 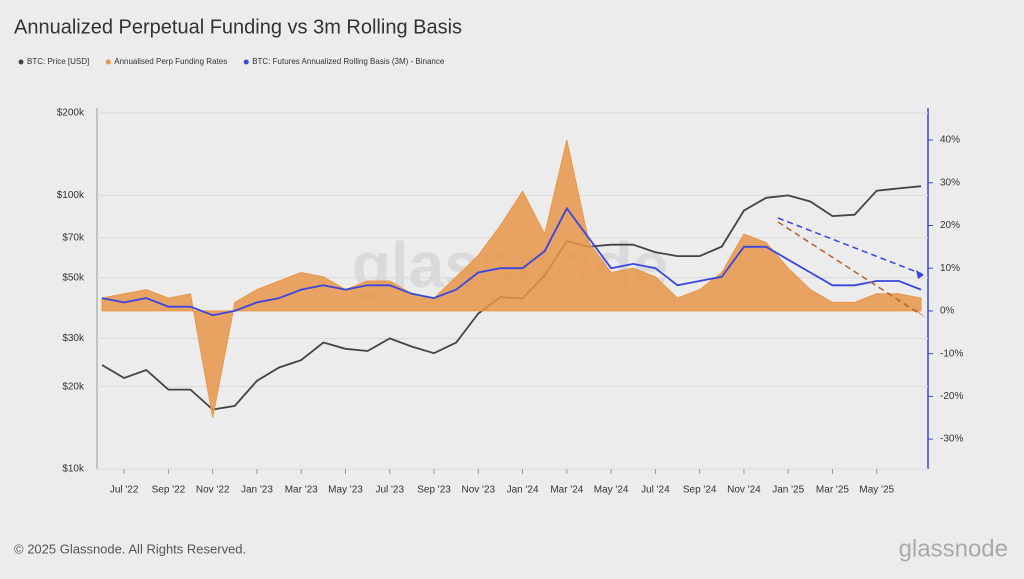 What do you see at coordinates (73, 386) in the screenshot?
I see `y-tick-label: $20k` at bounding box center [73, 386].